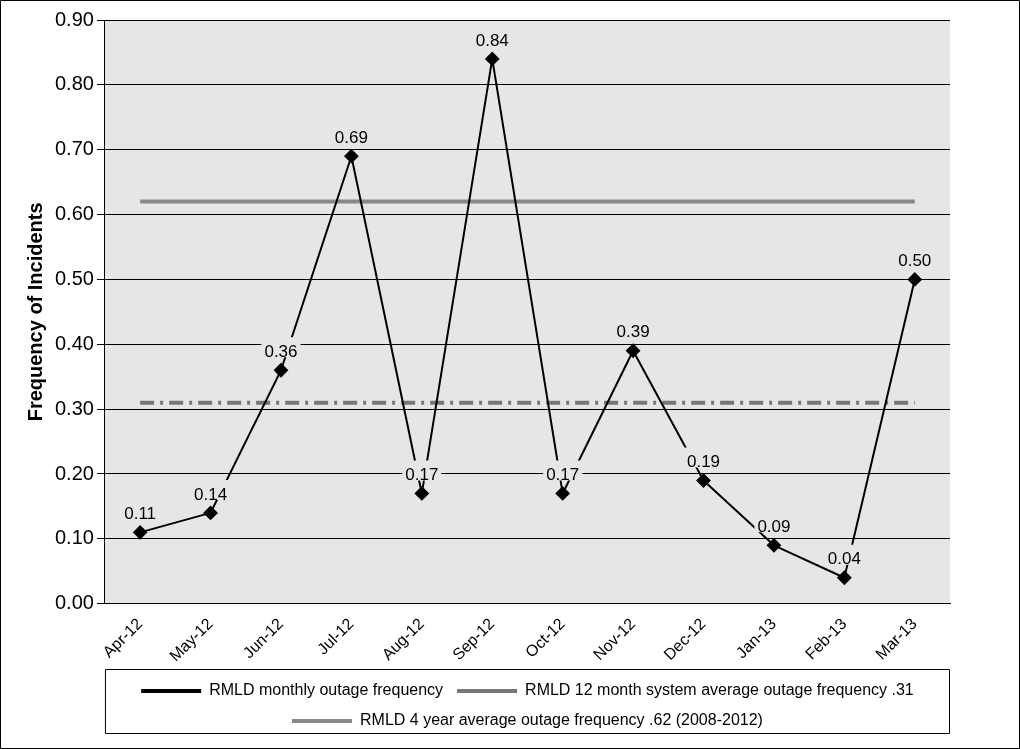 This screenshot has height=749, width=1020. What do you see at coordinates (74, 537) in the screenshot?
I see `text: 0.10` at bounding box center [74, 537].